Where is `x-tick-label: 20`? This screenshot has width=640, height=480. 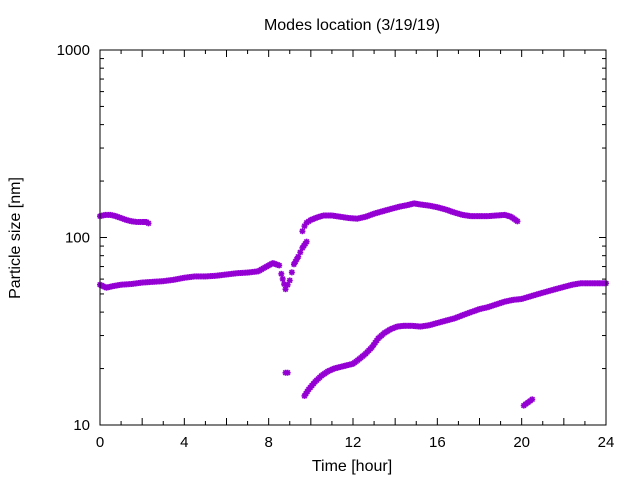 x-tick-label: 20 is located at coordinates (521, 442).